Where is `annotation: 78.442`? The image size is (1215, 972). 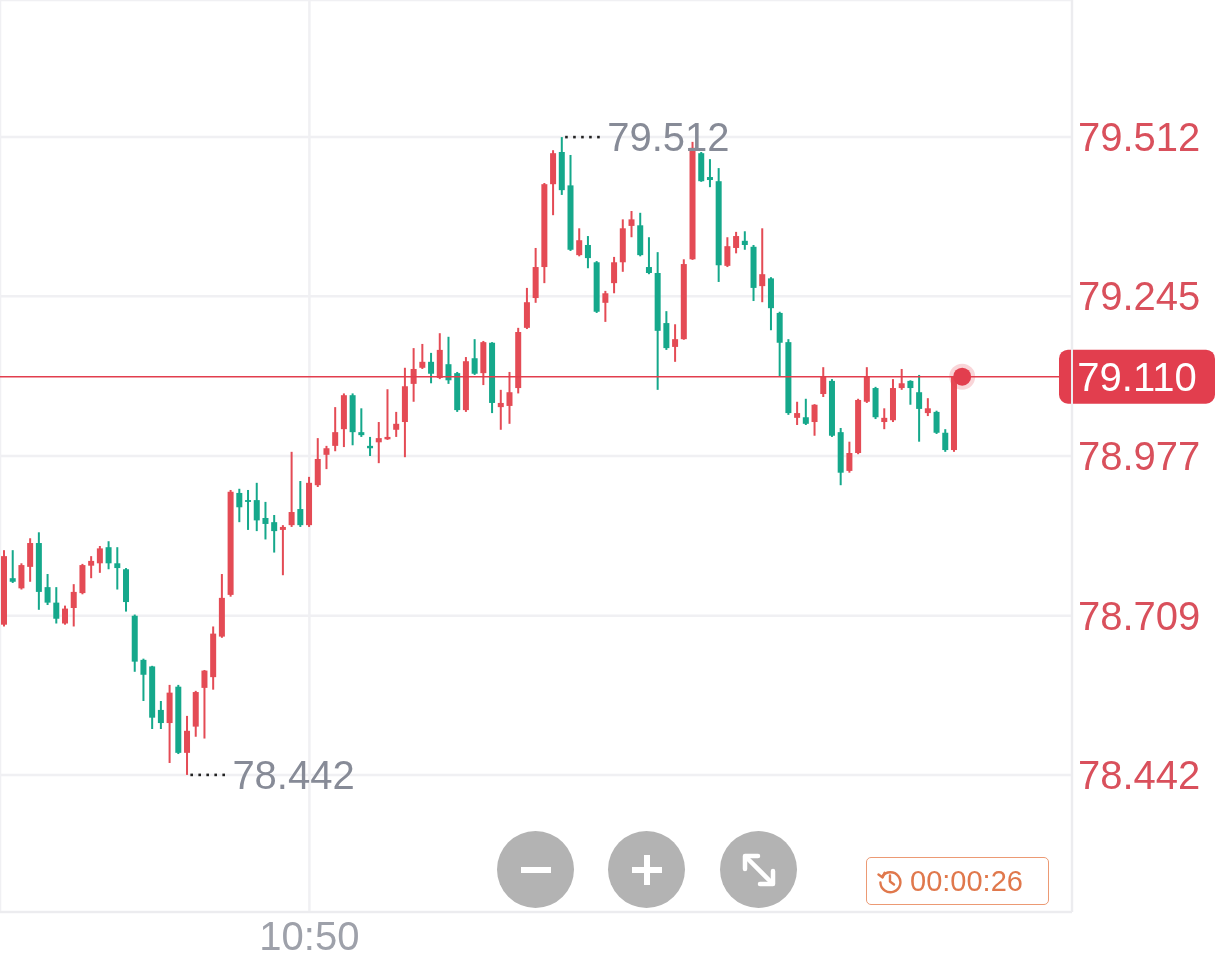 annotation: 78.442 is located at coordinates (293, 774).